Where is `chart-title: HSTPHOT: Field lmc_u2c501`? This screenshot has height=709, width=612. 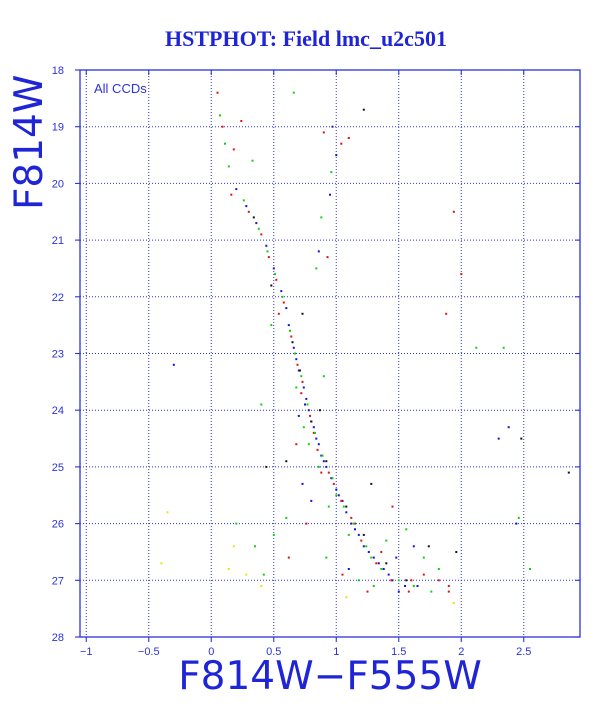
chart-title: HSTPHOT: Field lmc_u2c501 is located at coordinates (306, 38).